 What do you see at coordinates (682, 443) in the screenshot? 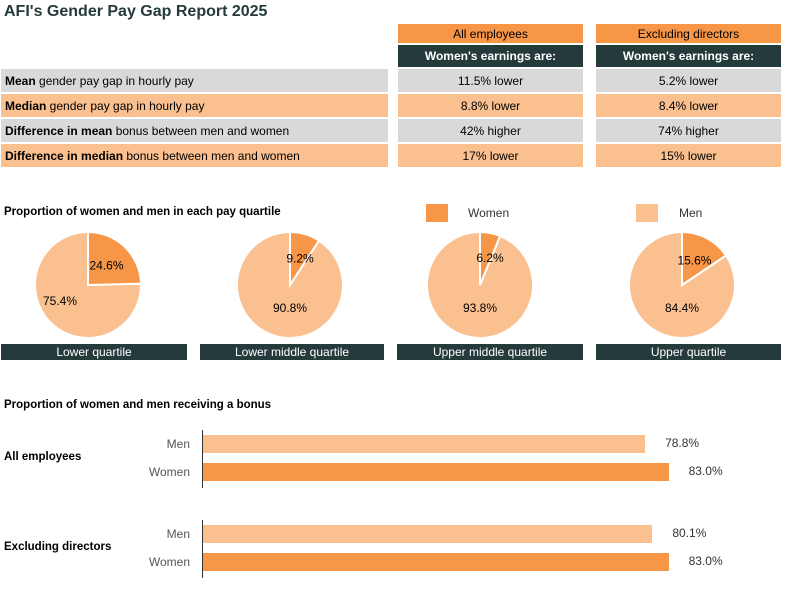
I see `bonus-value-label: 78.8%` at bounding box center [682, 443].